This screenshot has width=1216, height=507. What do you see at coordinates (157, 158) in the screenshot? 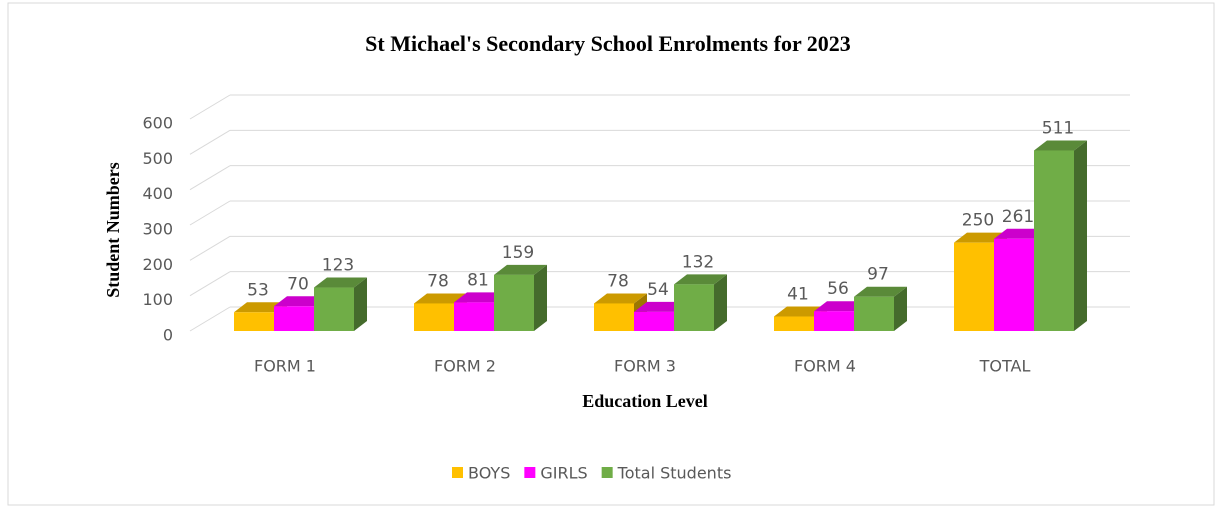
I see `y-tick-label: 500` at bounding box center [157, 158].